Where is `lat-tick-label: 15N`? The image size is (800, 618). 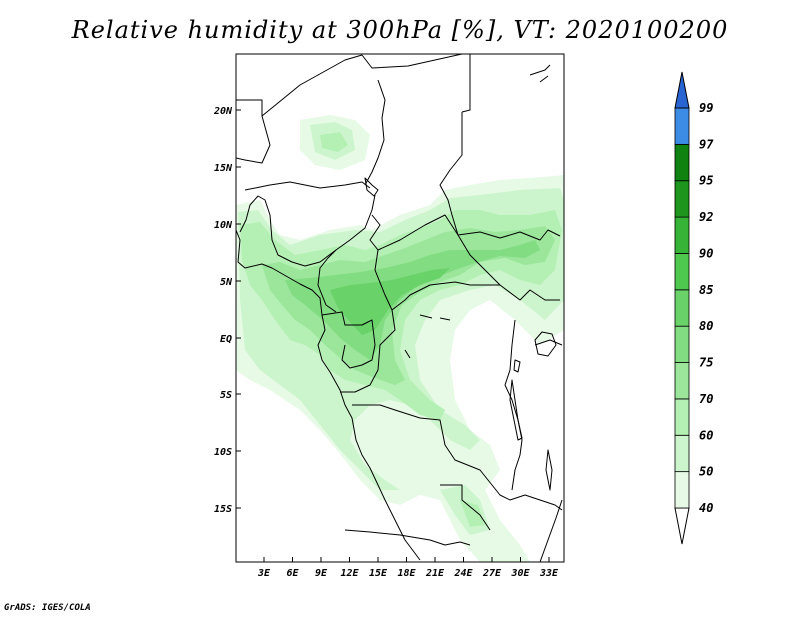 lat-tick-label: 15N is located at coordinates (223, 168).